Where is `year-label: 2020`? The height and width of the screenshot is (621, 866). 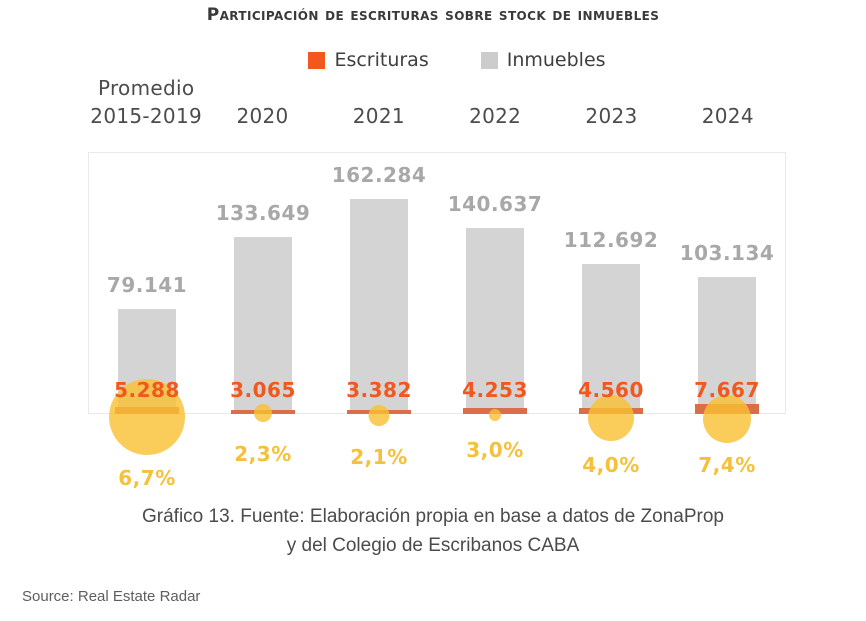 year-label: 2020 is located at coordinates (262, 116).